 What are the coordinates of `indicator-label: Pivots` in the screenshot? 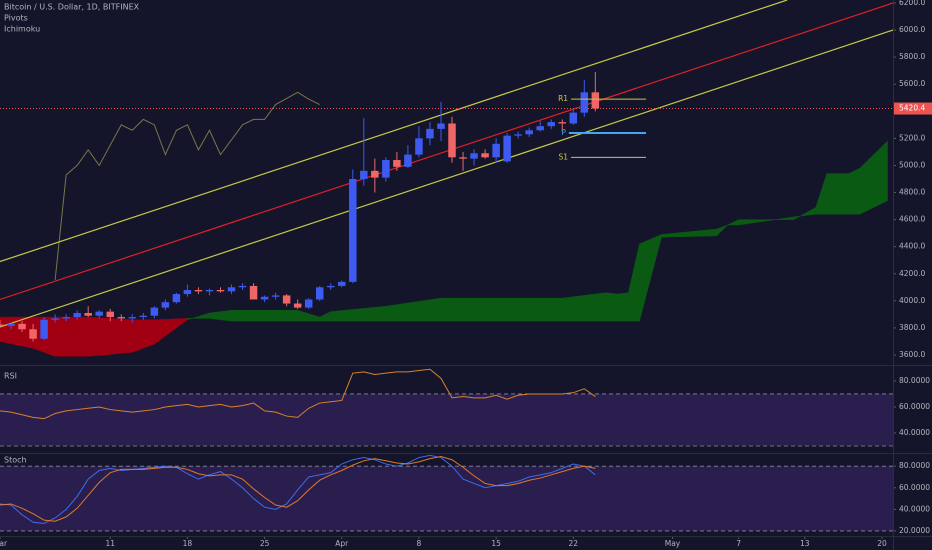 It's located at (16, 18).